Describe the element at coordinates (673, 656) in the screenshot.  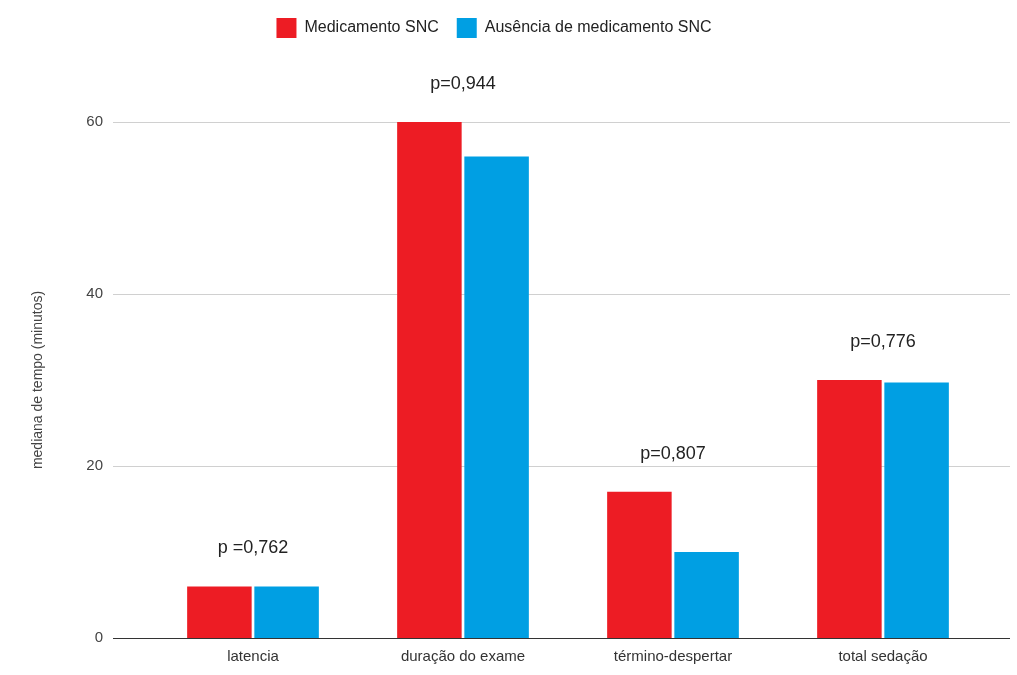
I see `x-tick-label: término-despertar` at that location.